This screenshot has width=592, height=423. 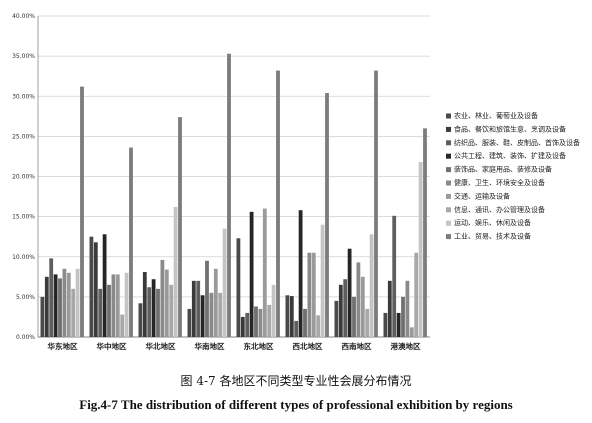 What do you see at coordinates (517, 142) in the screenshot?
I see `legend-label: 纺织品、服装、鞋、皮制品、首饰及设备` at bounding box center [517, 142].